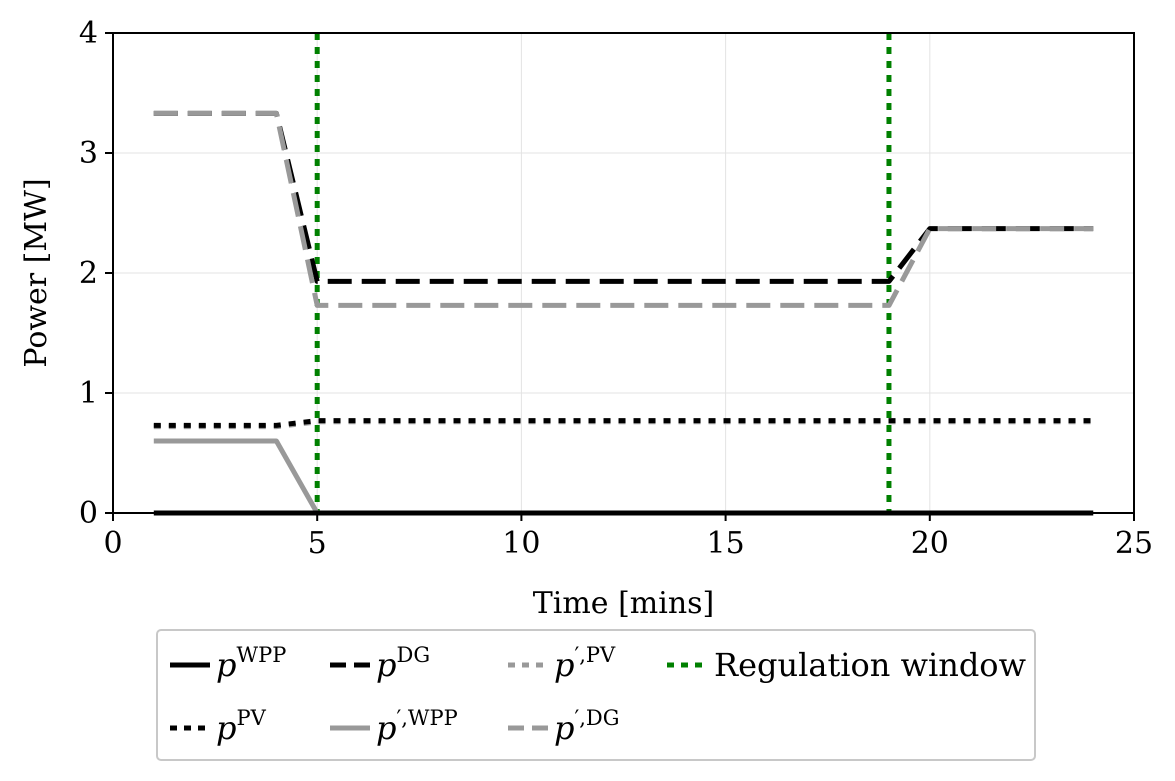 The width and height of the screenshot is (1175, 781). What do you see at coordinates (88, 273) in the screenshot?
I see `y-tick-label: 2` at bounding box center [88, 273].